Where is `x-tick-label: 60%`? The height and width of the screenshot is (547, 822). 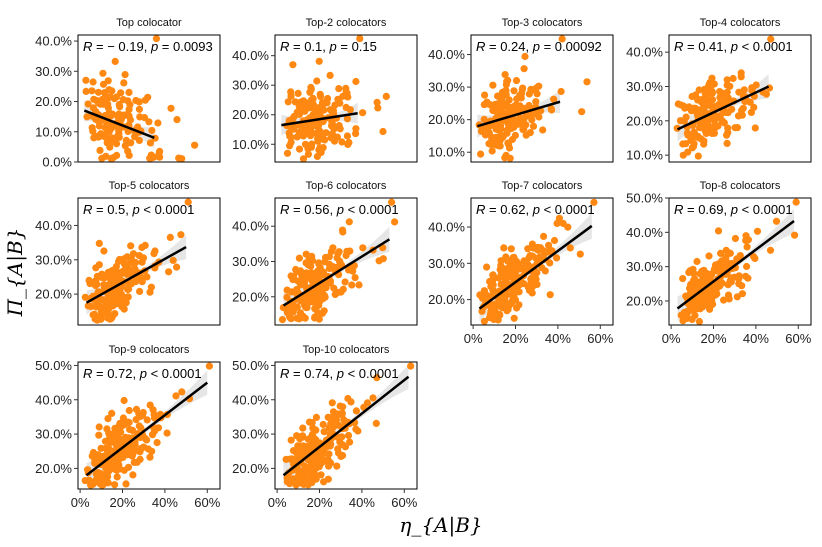 x-tick-label: 60% is located at coordinates (600, 338).